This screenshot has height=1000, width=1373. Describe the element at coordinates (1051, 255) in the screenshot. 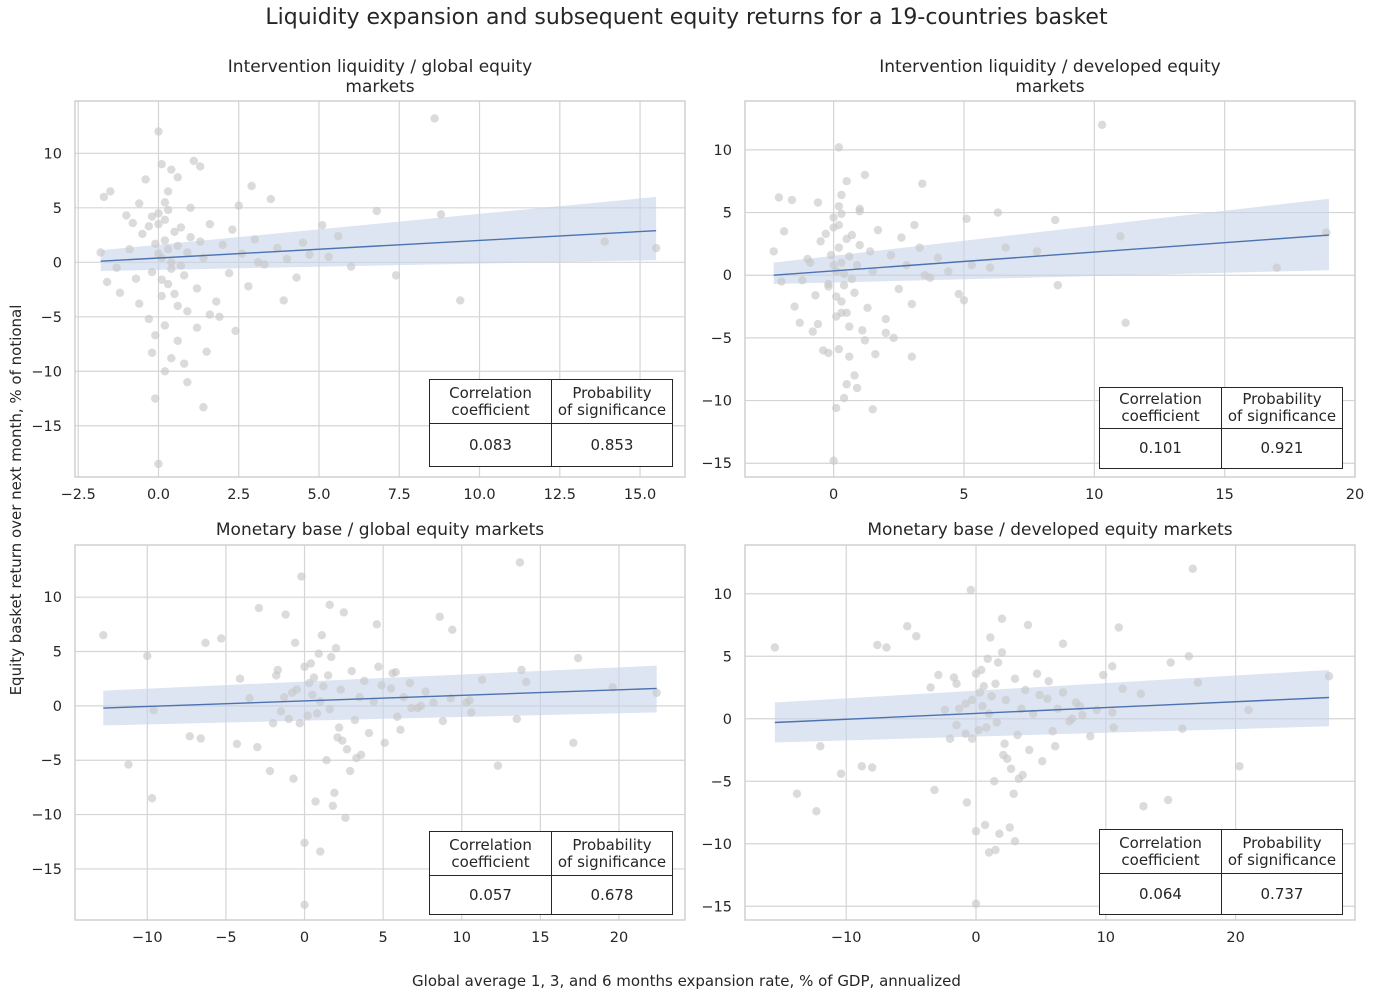

I see `regression-line` at that location.